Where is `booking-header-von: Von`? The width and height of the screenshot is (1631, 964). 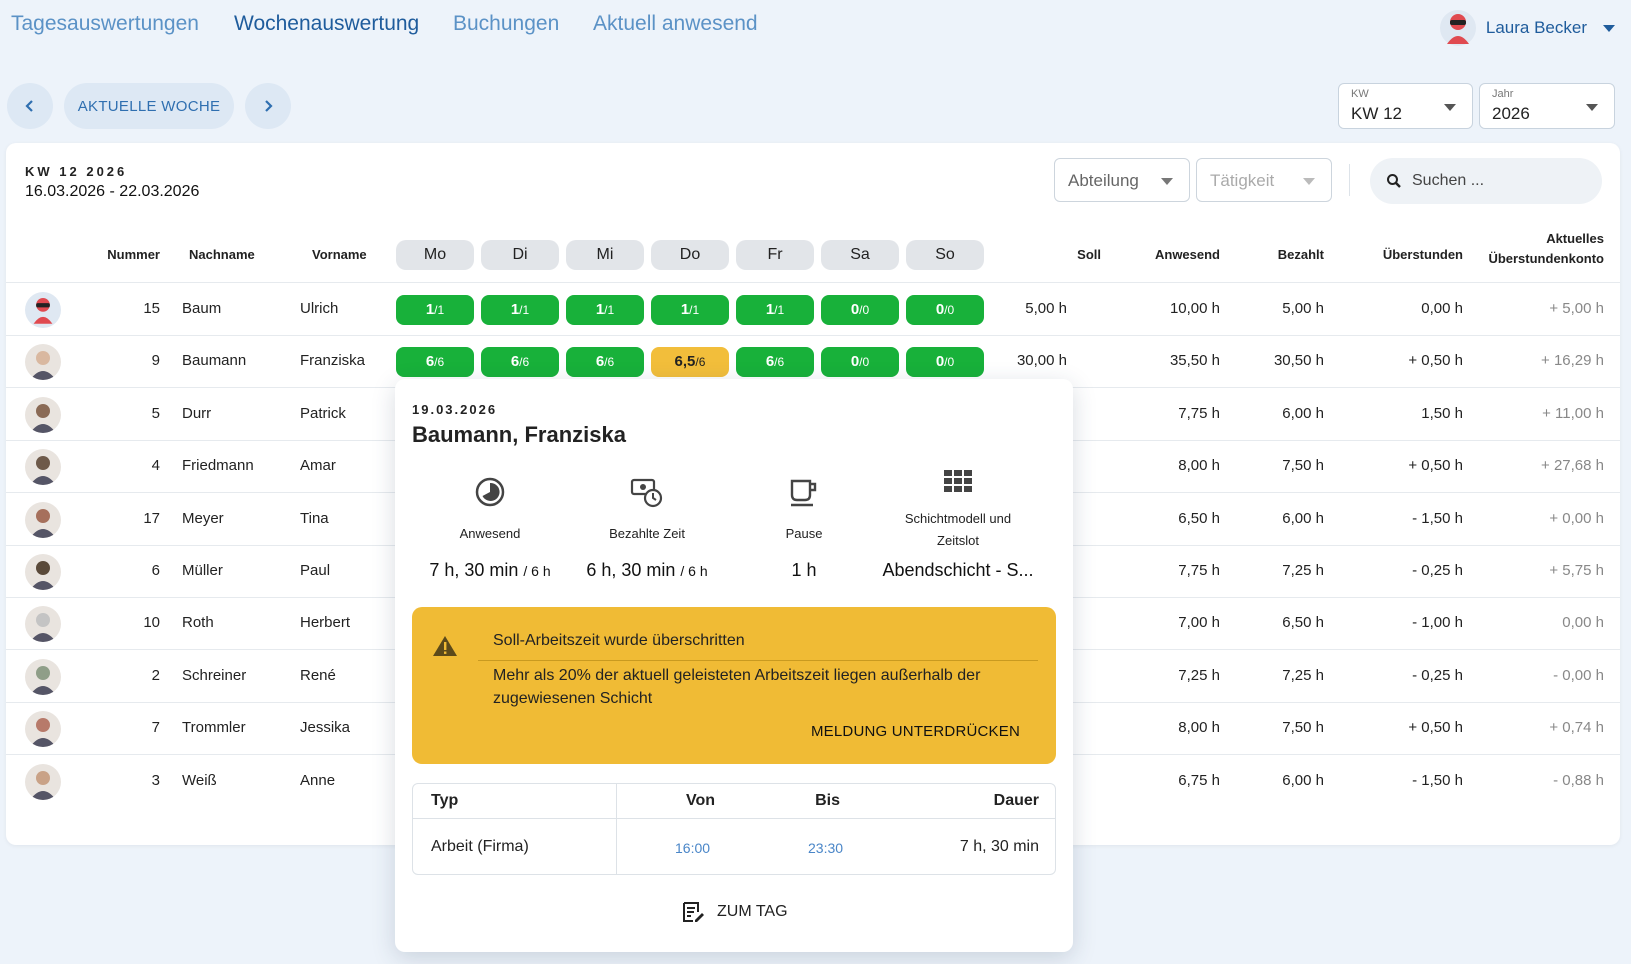
booking-header-von: Von is located at coordinates (700, 800).